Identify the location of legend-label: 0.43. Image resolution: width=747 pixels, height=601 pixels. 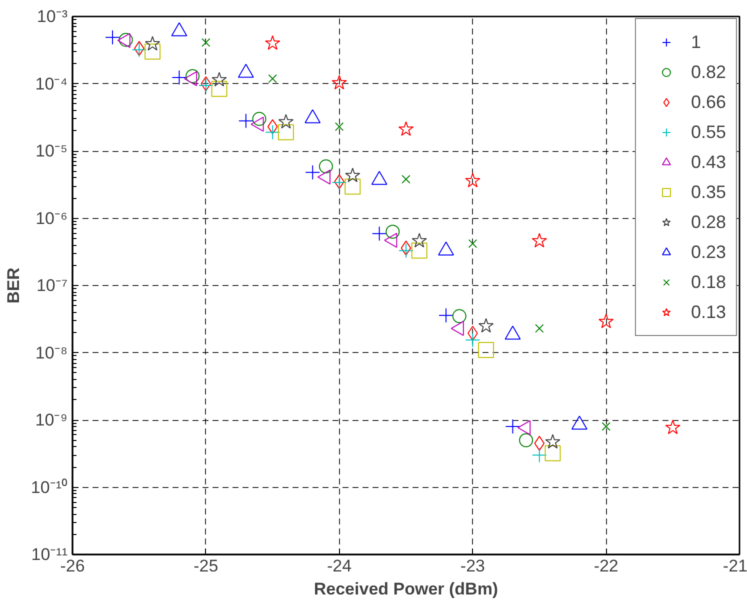
(708, 162).